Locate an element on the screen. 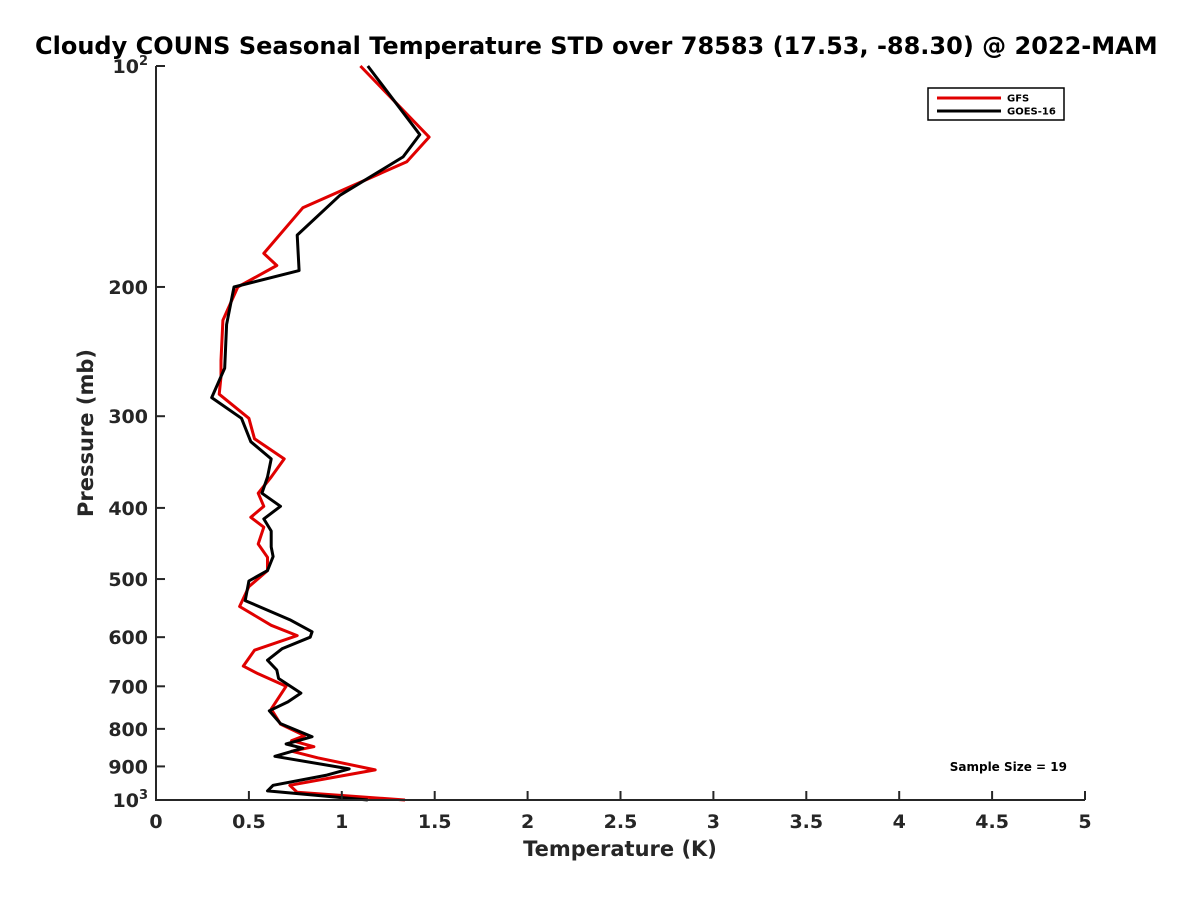  legend: GFS GOES-16 is located at coordinates (996, 104).